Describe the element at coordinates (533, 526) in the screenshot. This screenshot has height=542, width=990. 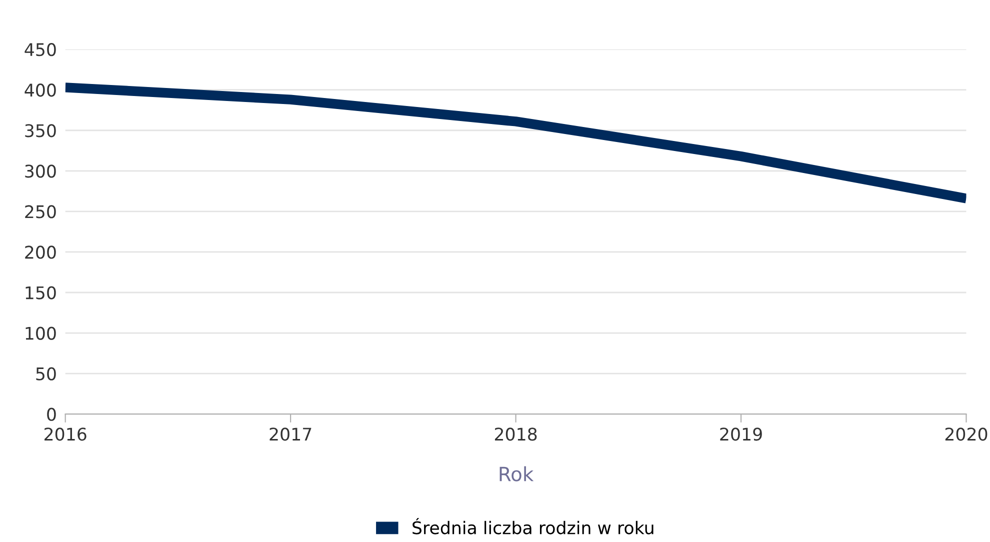
I see `legend-label: Średnia liczba rodzin w roku` at that location.